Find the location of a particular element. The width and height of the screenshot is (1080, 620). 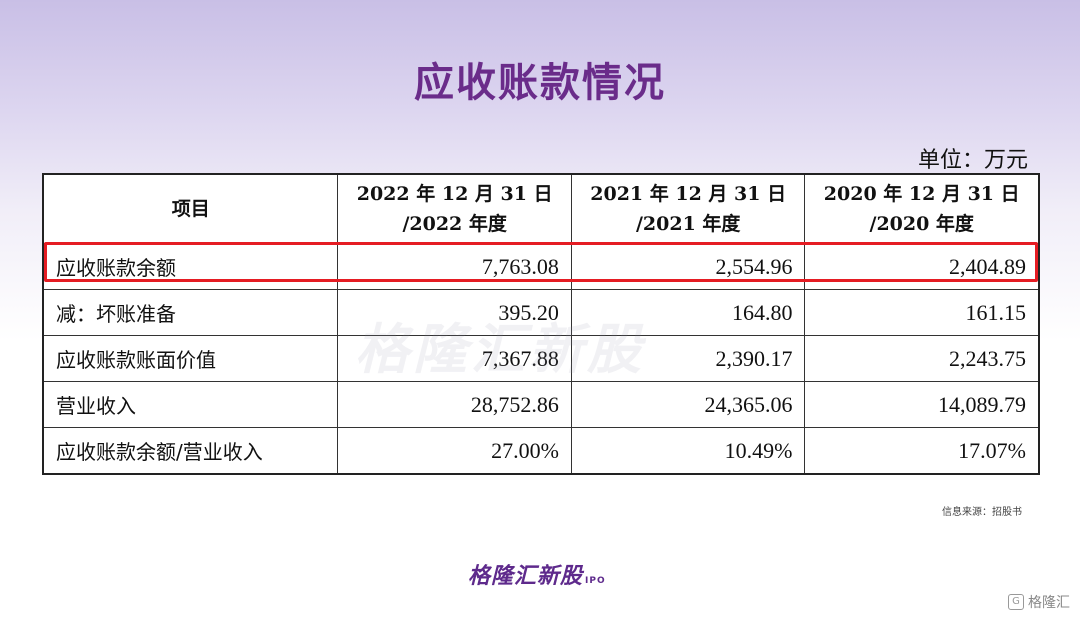

corner-logo-text: 格隆汇 is located at coordinates (1049, 603).